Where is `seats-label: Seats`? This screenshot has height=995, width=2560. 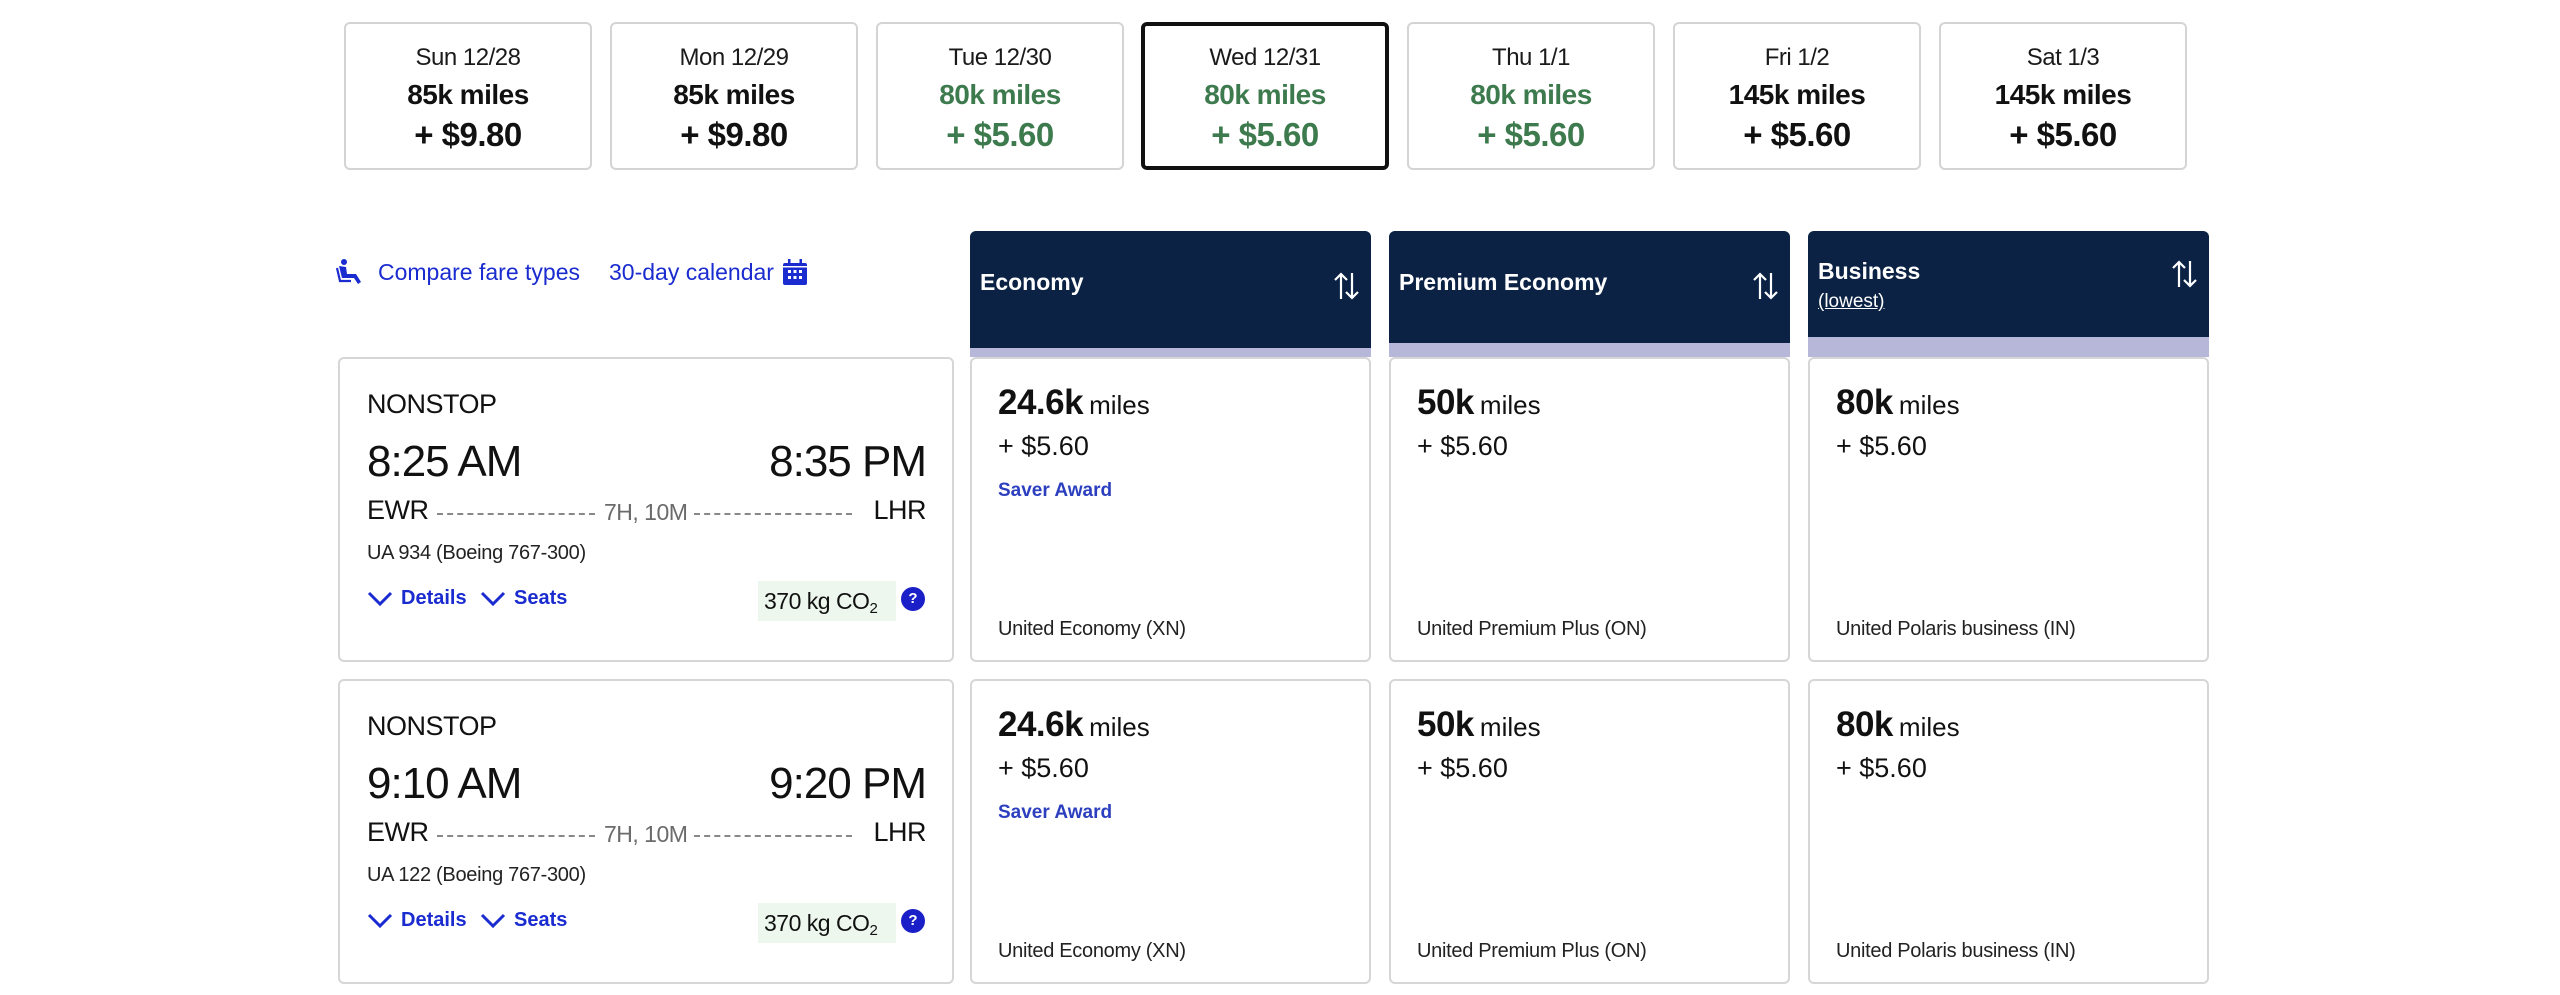 seats-label: Seats is located at coordinates (541, 598).